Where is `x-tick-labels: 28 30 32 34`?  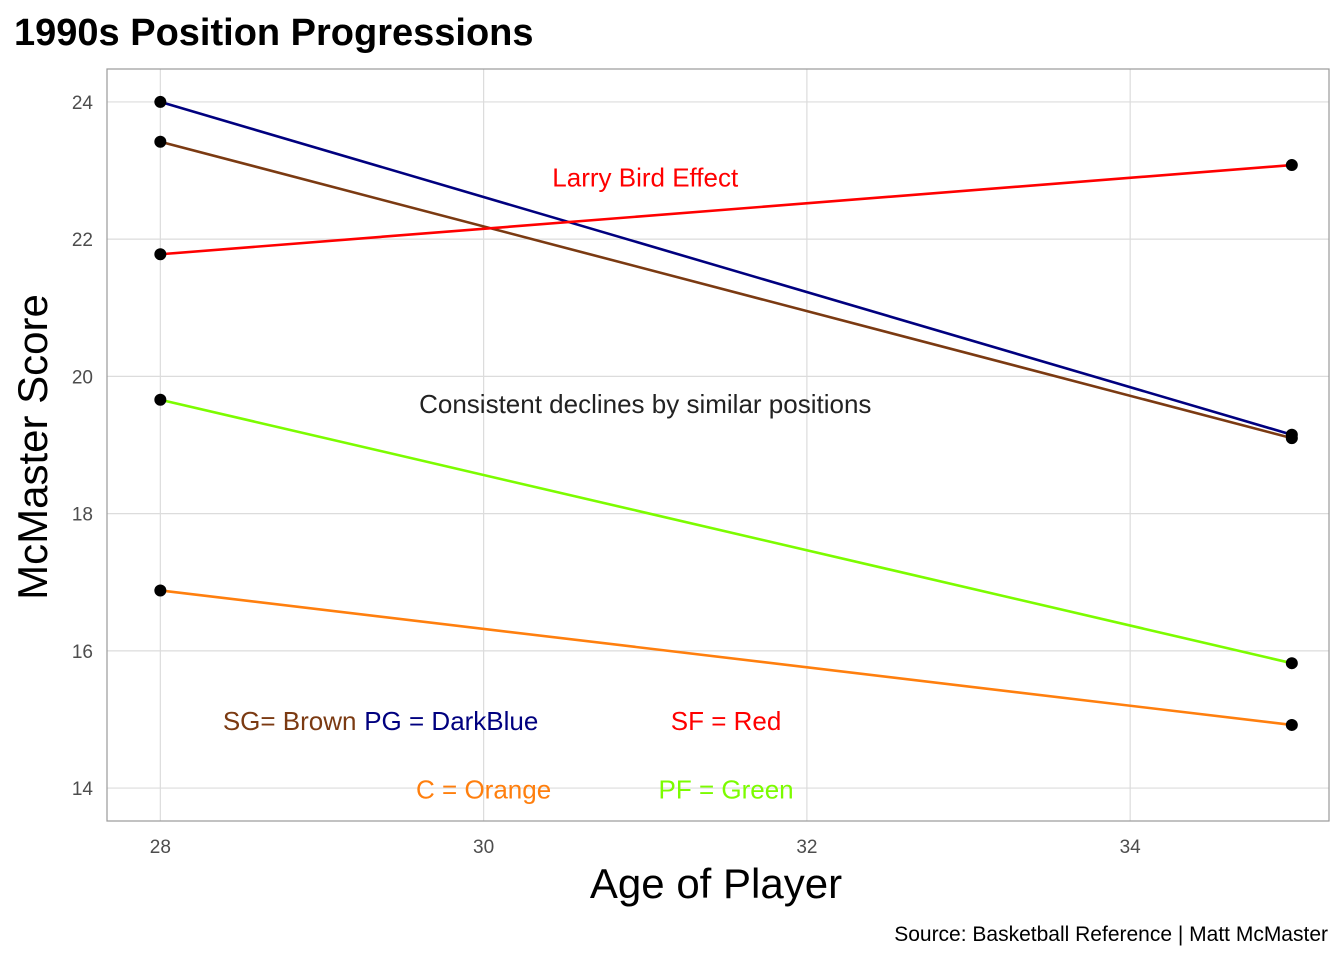
x-tick-labels: 28 30 32 34 is located at coordinates (645, 847).